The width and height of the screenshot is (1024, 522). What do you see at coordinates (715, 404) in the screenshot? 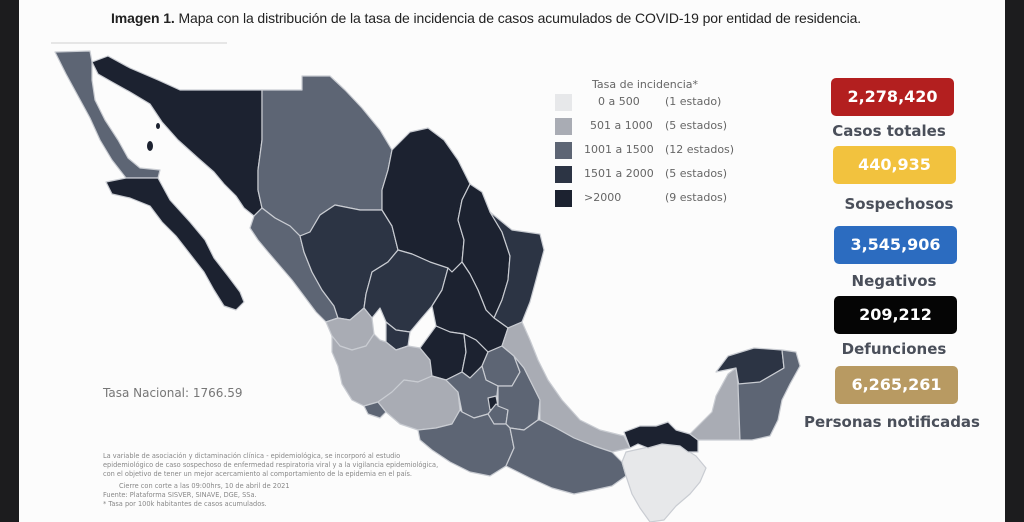
I see `state-campeche` at bounding box center [715, 404].